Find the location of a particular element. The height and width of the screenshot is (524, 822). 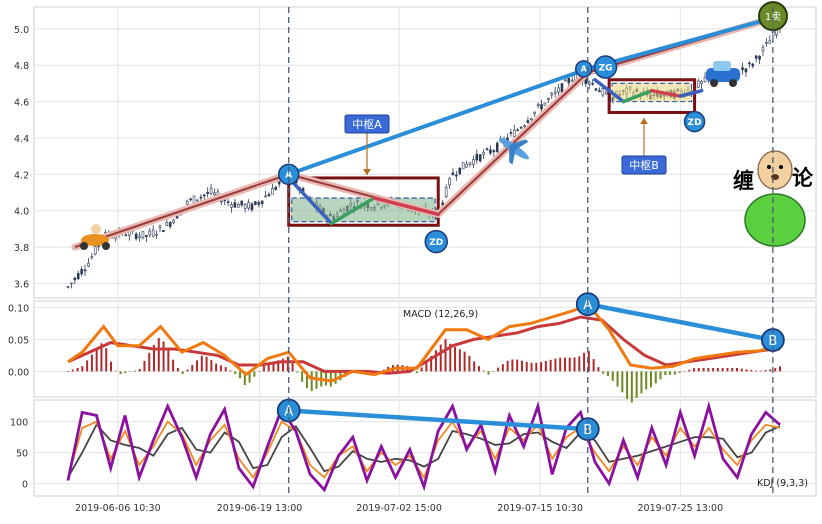

zd-b-badge-label: ZD is located at coordinates (695, 123).